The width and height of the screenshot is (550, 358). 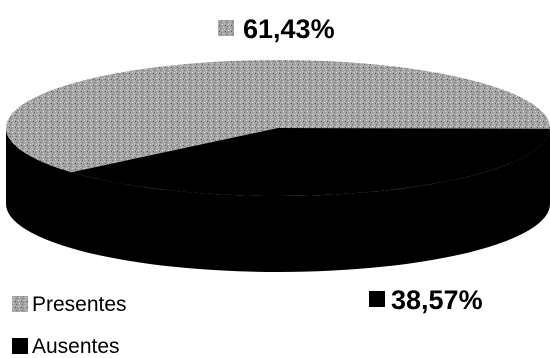 I want to click on legend-label-ausentes: Ausentes, so click(x=76, y=346).